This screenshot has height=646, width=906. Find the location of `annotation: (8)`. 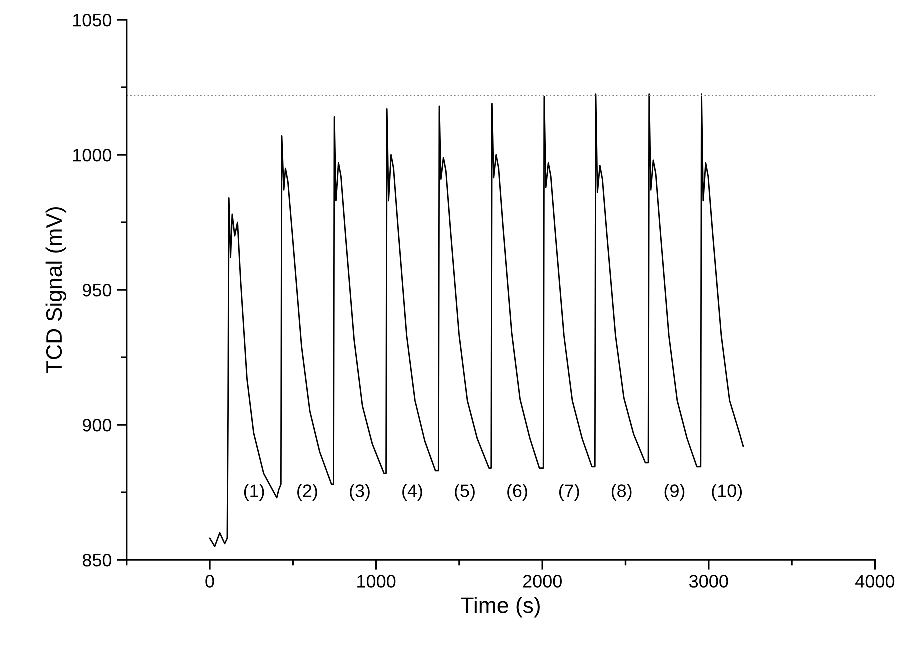

annotation: (8) is located at coordinates (622, 492).